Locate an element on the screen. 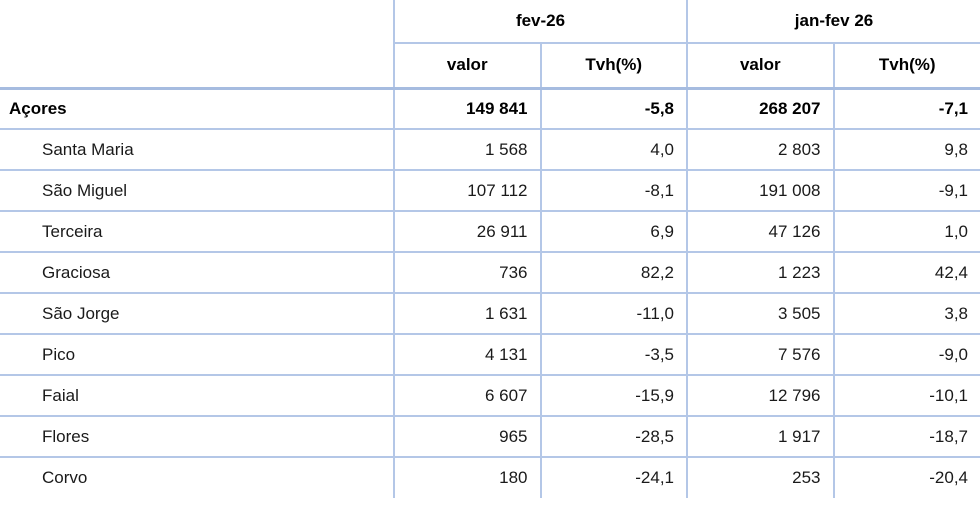 The width and height of the screenshot is (980, 505). table-row: Terceira 26 911 6,9 47 126 1,0 is located at coordinates (490, 231).